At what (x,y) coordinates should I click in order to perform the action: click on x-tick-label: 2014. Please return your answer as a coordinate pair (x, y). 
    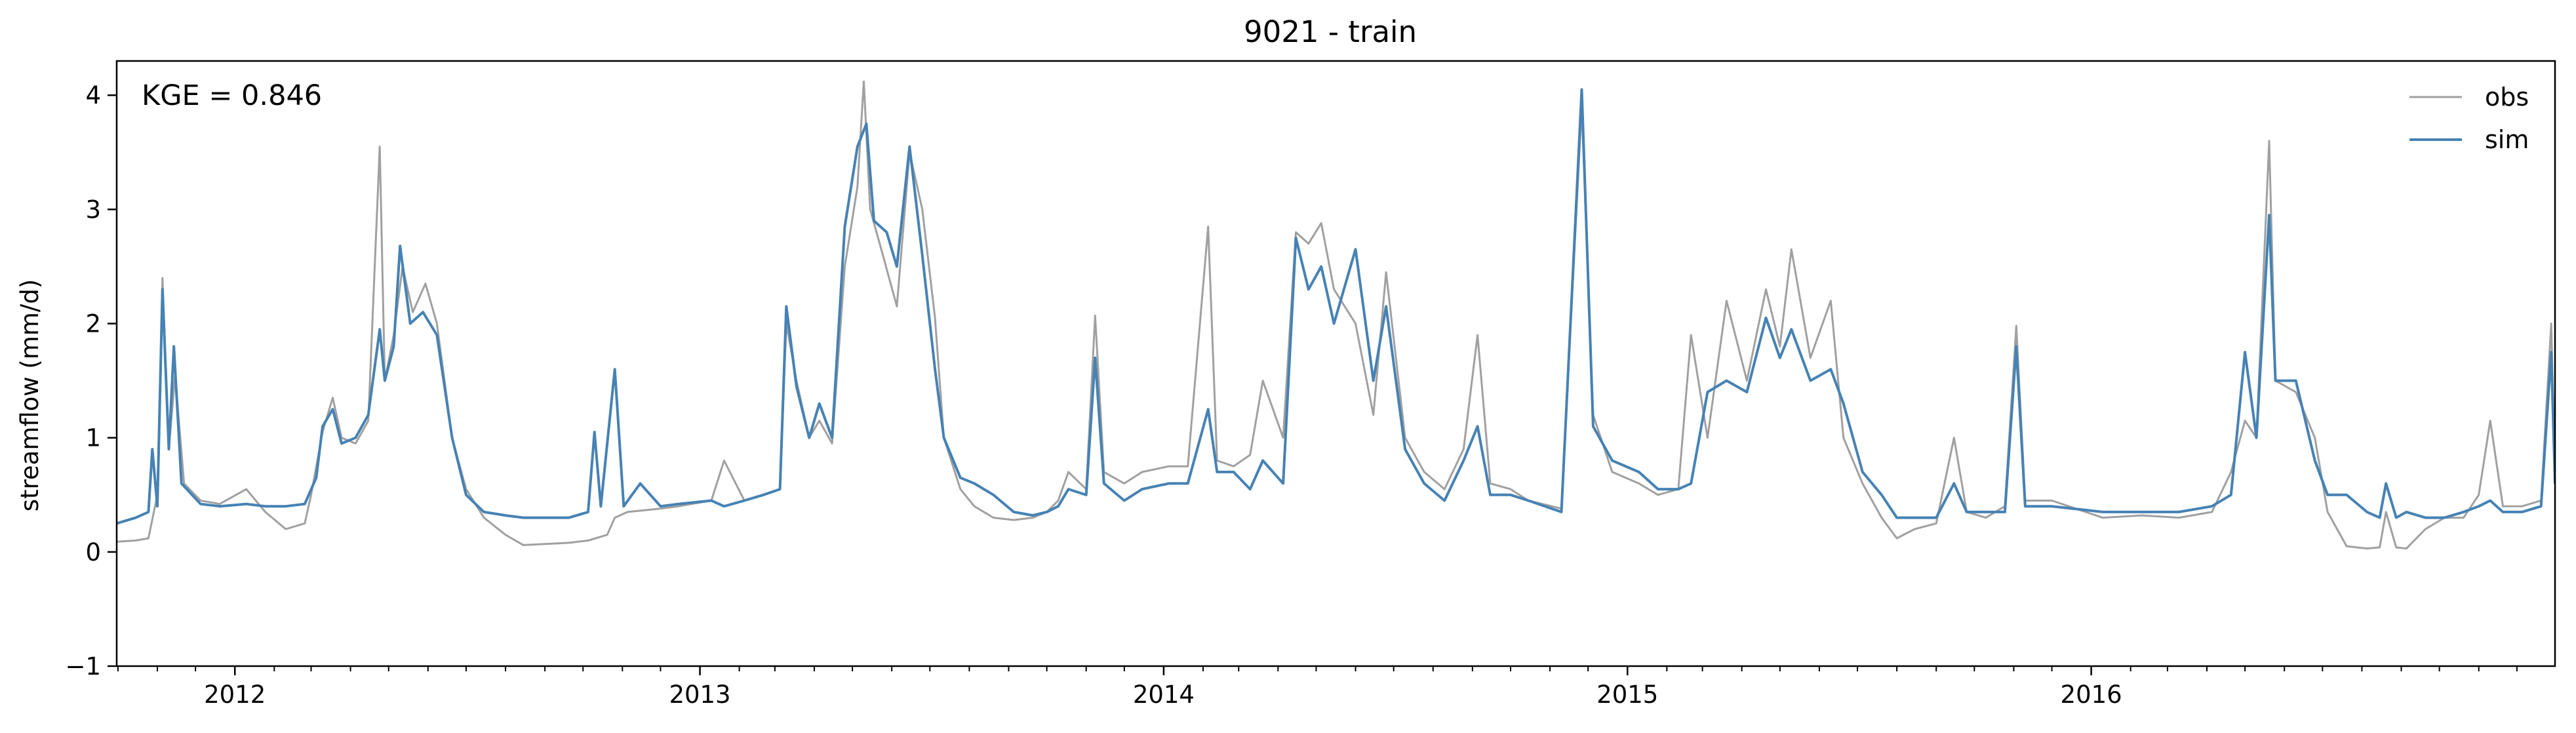
    Looking at the image, I should click on (1164, 695).